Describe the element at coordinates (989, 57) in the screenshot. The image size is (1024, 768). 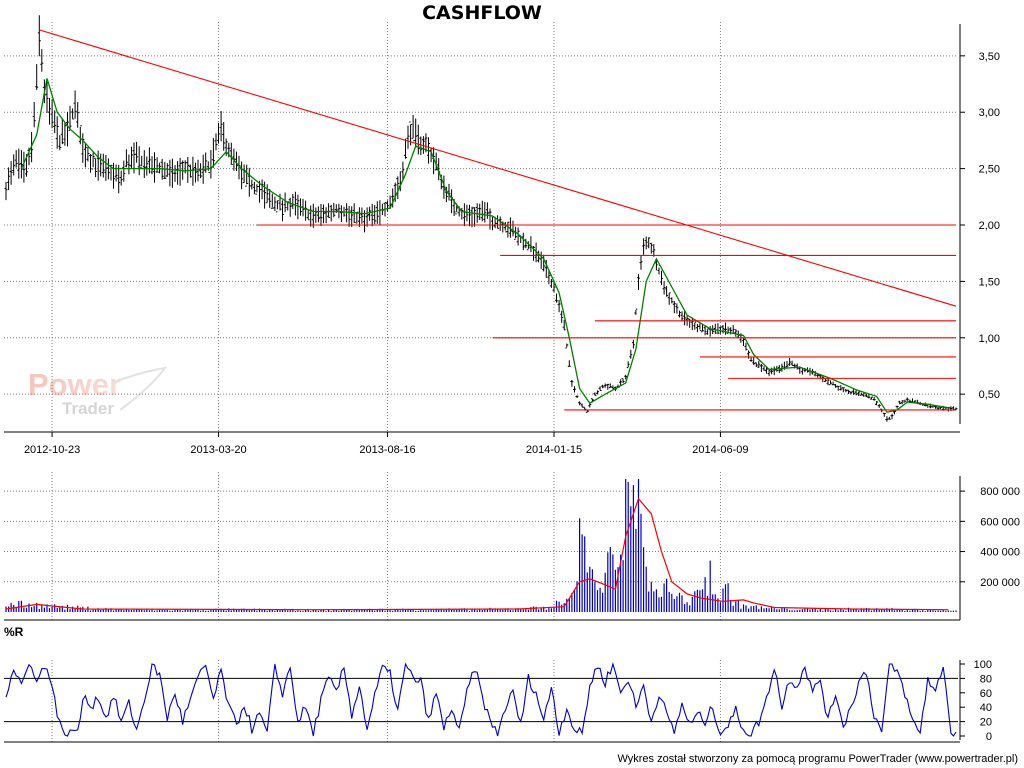
I see `price-y-tick-label: 3,50` at that location.